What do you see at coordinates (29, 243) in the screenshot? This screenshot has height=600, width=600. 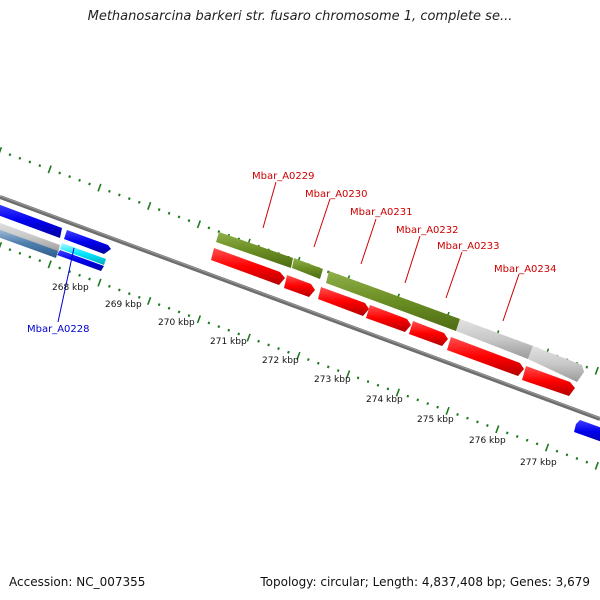 I see `gene-steel-left` at bounding box center [29, 243].